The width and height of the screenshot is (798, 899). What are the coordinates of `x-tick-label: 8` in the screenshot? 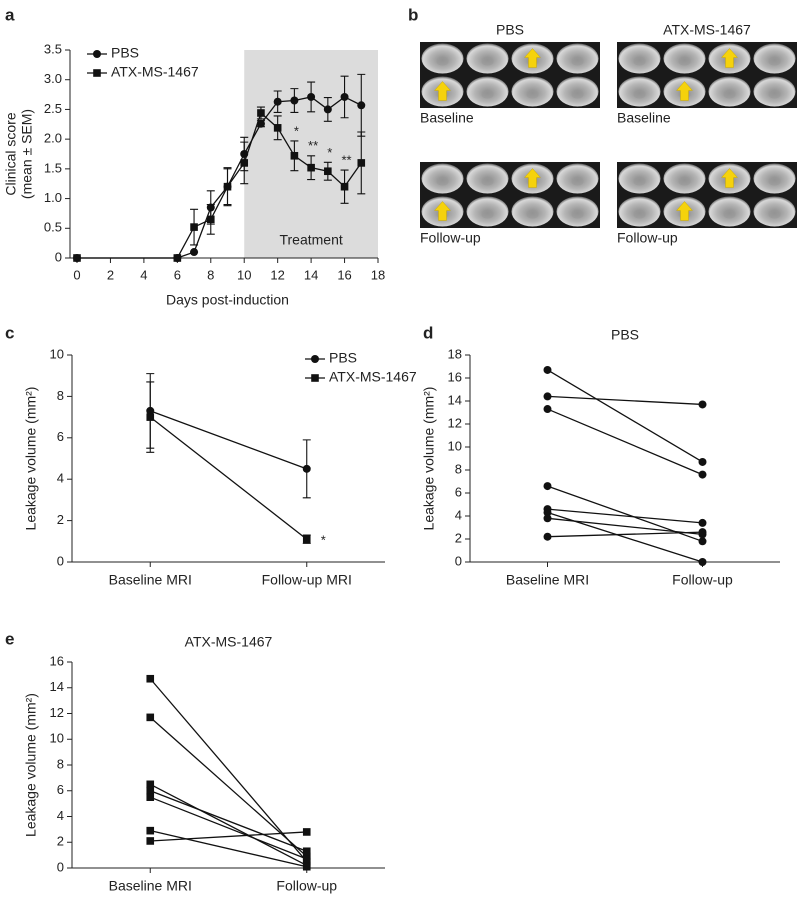 It's located at (210, 274).